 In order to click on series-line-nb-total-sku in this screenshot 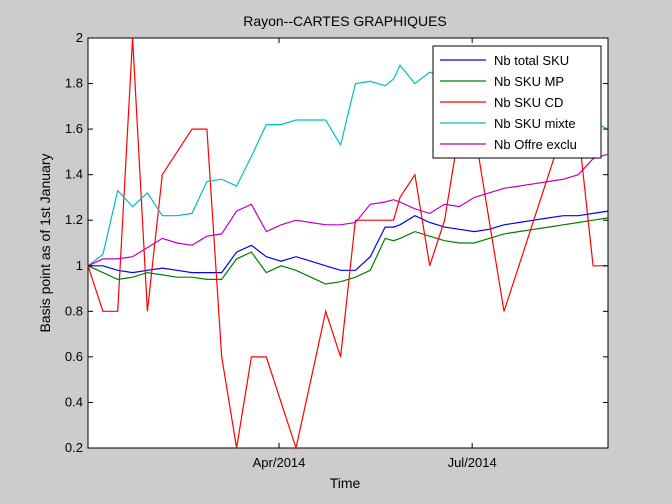, I will do `click(348, 242)`.